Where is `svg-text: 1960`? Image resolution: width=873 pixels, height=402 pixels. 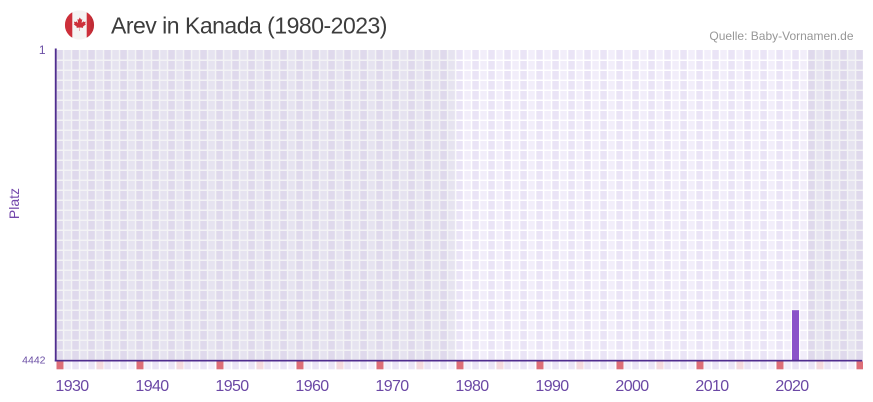
svg-text: 1960 is located at coordinates (312, 386).